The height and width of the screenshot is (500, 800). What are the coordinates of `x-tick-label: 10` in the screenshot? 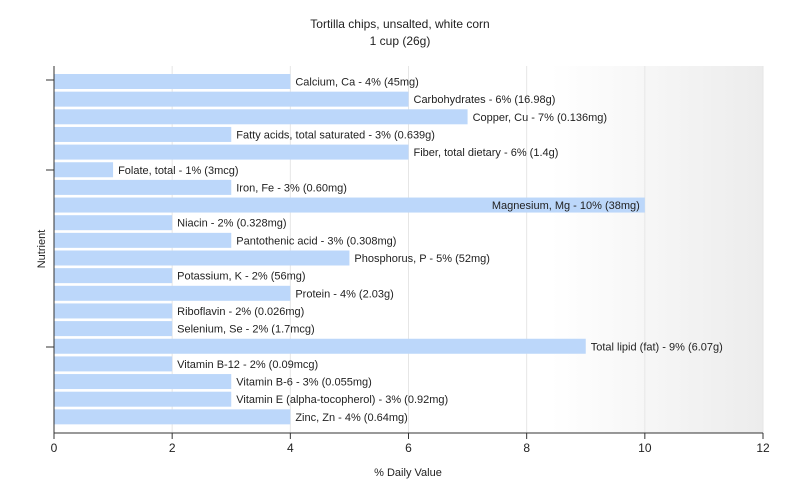 It's located at (645, 448).